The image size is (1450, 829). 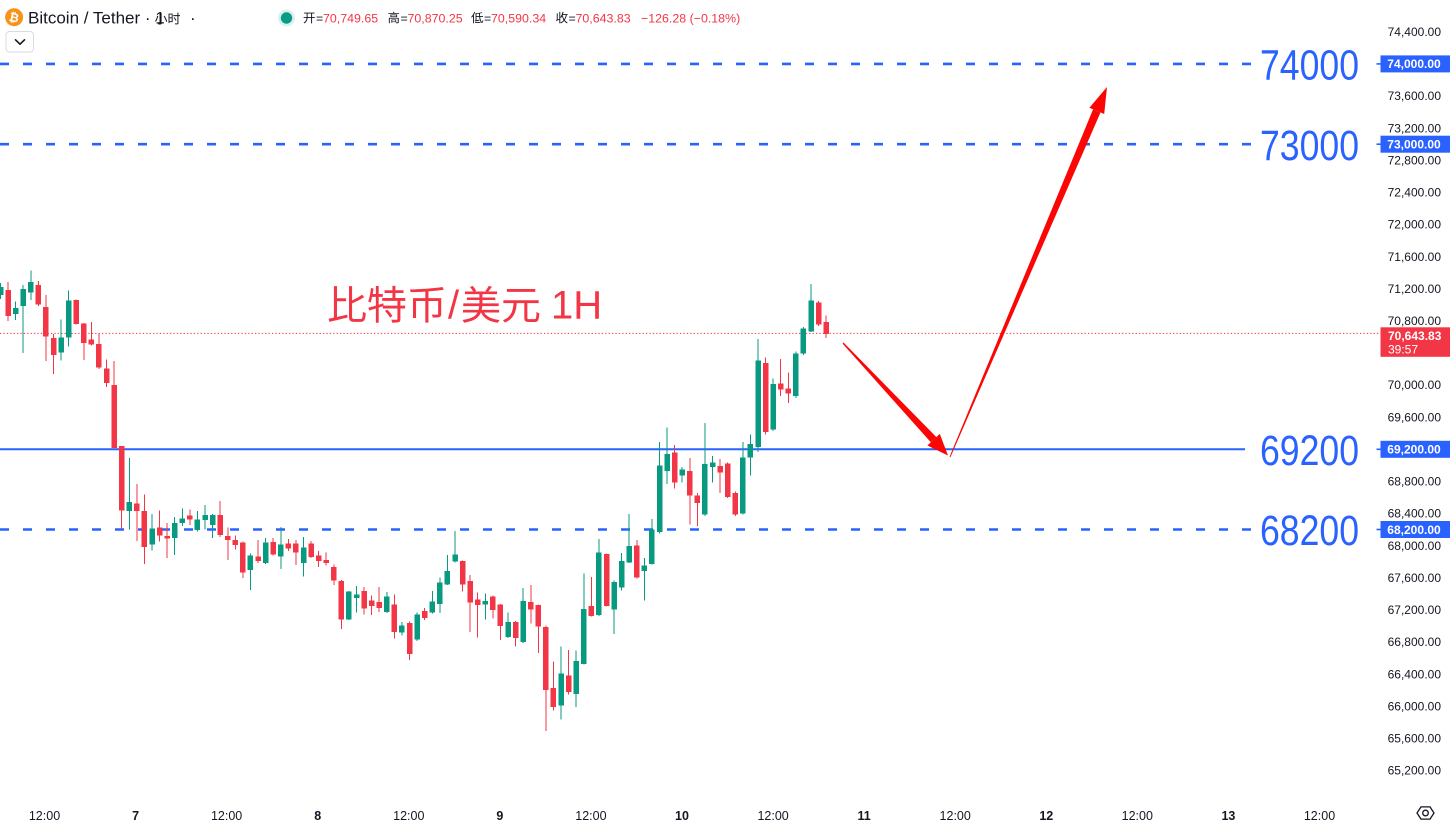 I want to click on svg-text: 7, so click(x=135, y=816).